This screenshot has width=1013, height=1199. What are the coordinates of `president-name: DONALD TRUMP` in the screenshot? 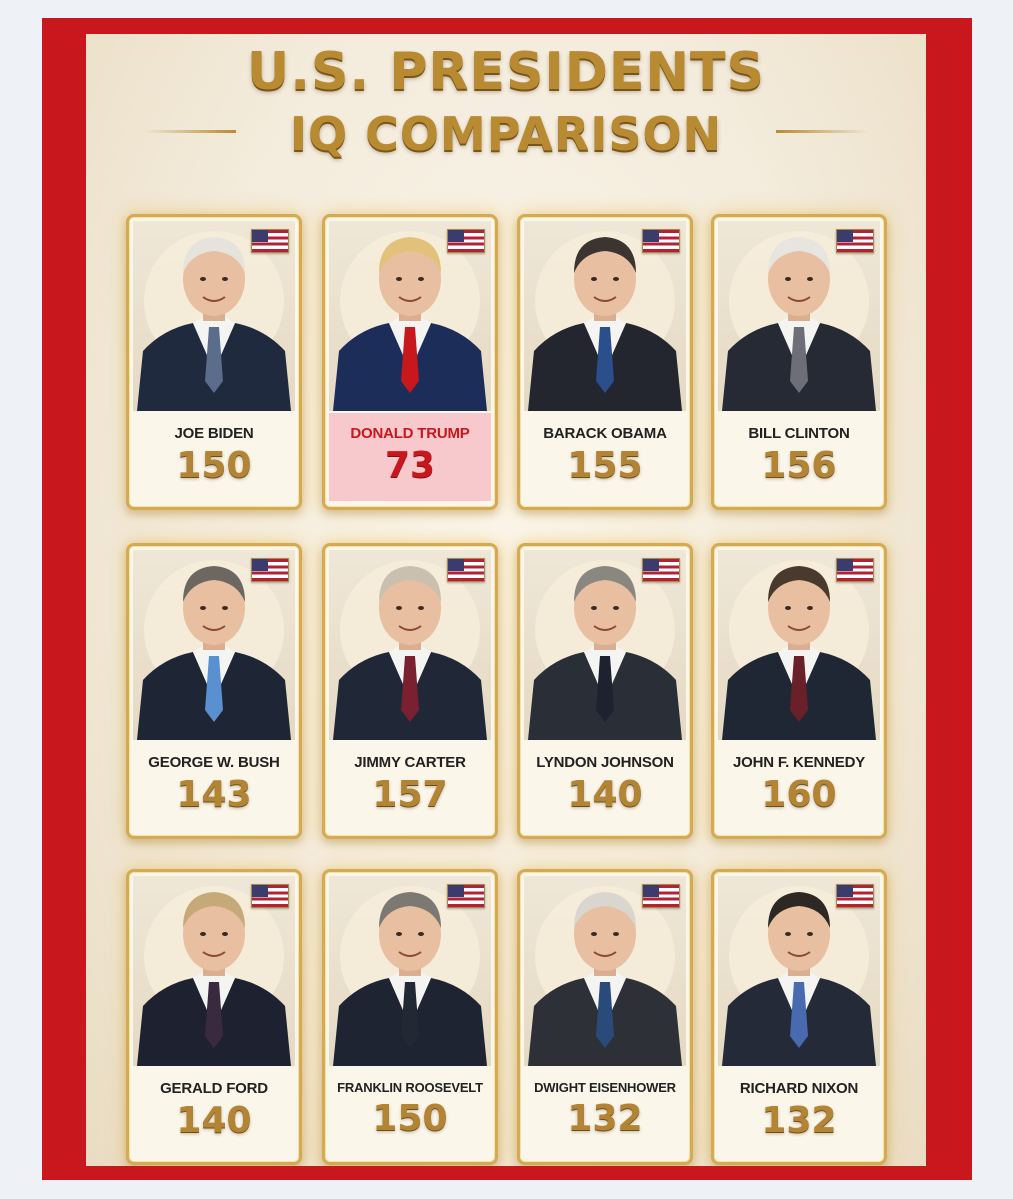 It's located at (410, 433).